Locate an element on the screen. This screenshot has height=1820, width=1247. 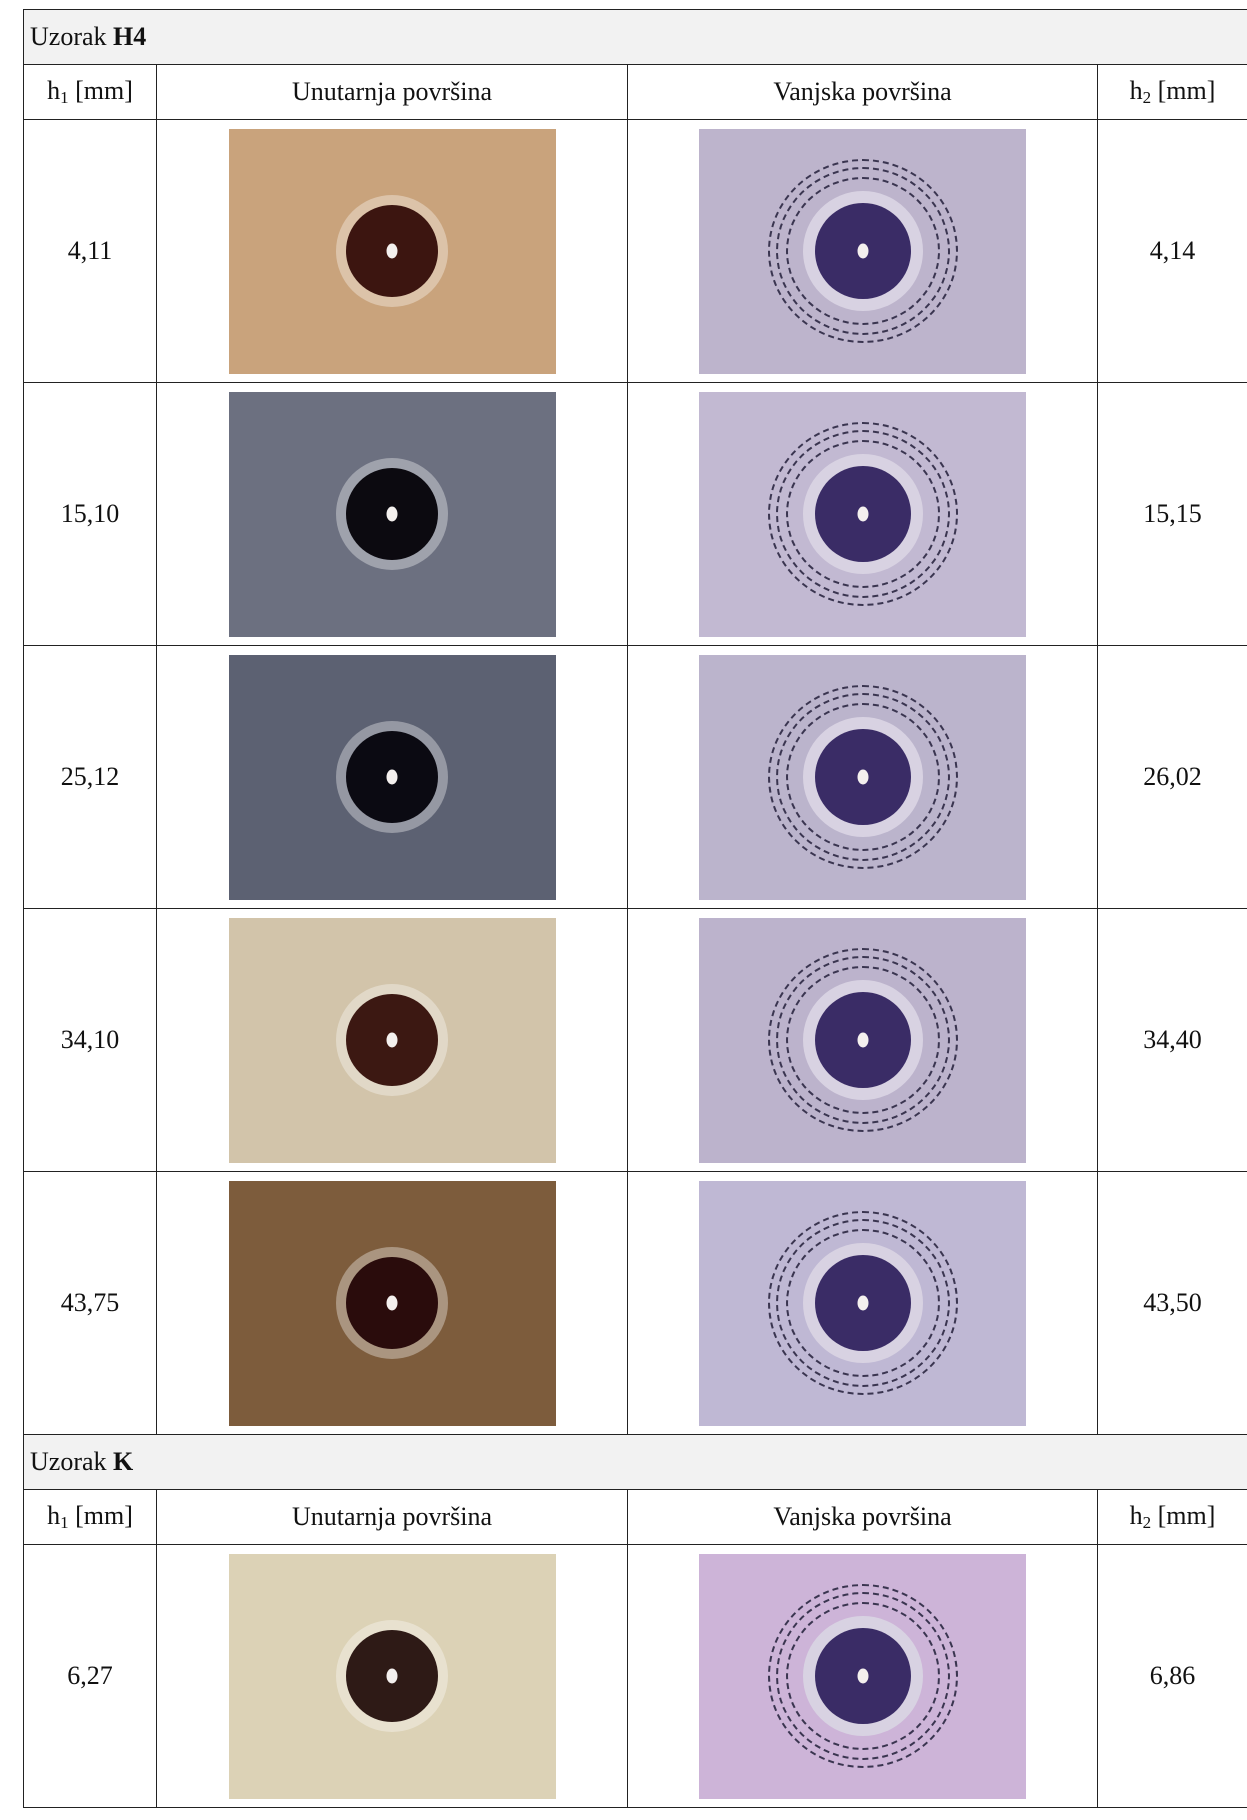
h2-value: 43,50 is located at coordinates (1172, 1303).